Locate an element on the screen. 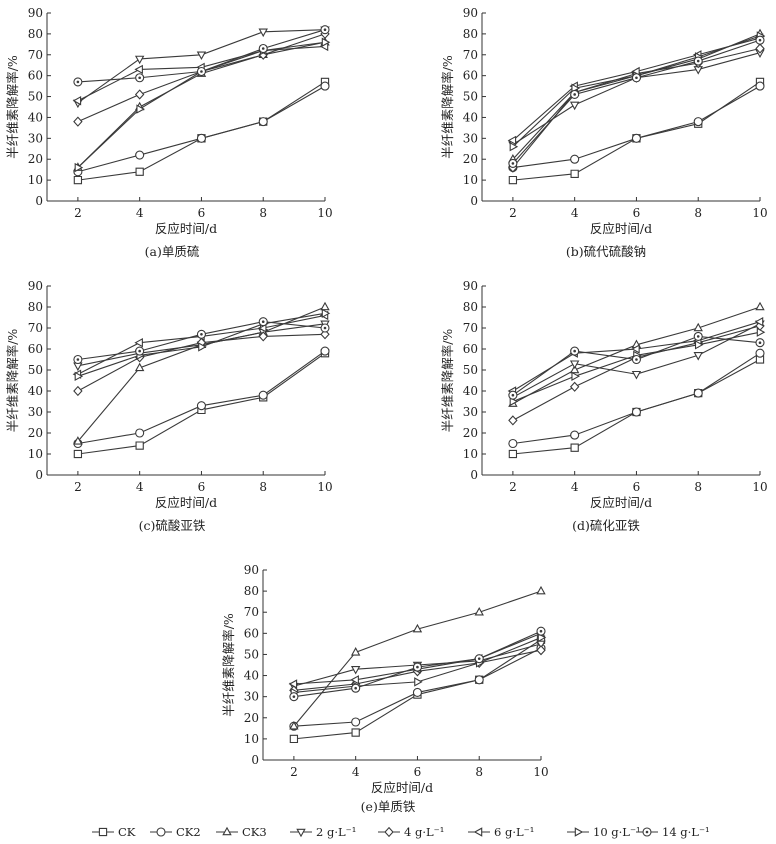 This screenshot has height=844, width=776. series-10 g·L⁻¹ is located at coordinates (637, 91).